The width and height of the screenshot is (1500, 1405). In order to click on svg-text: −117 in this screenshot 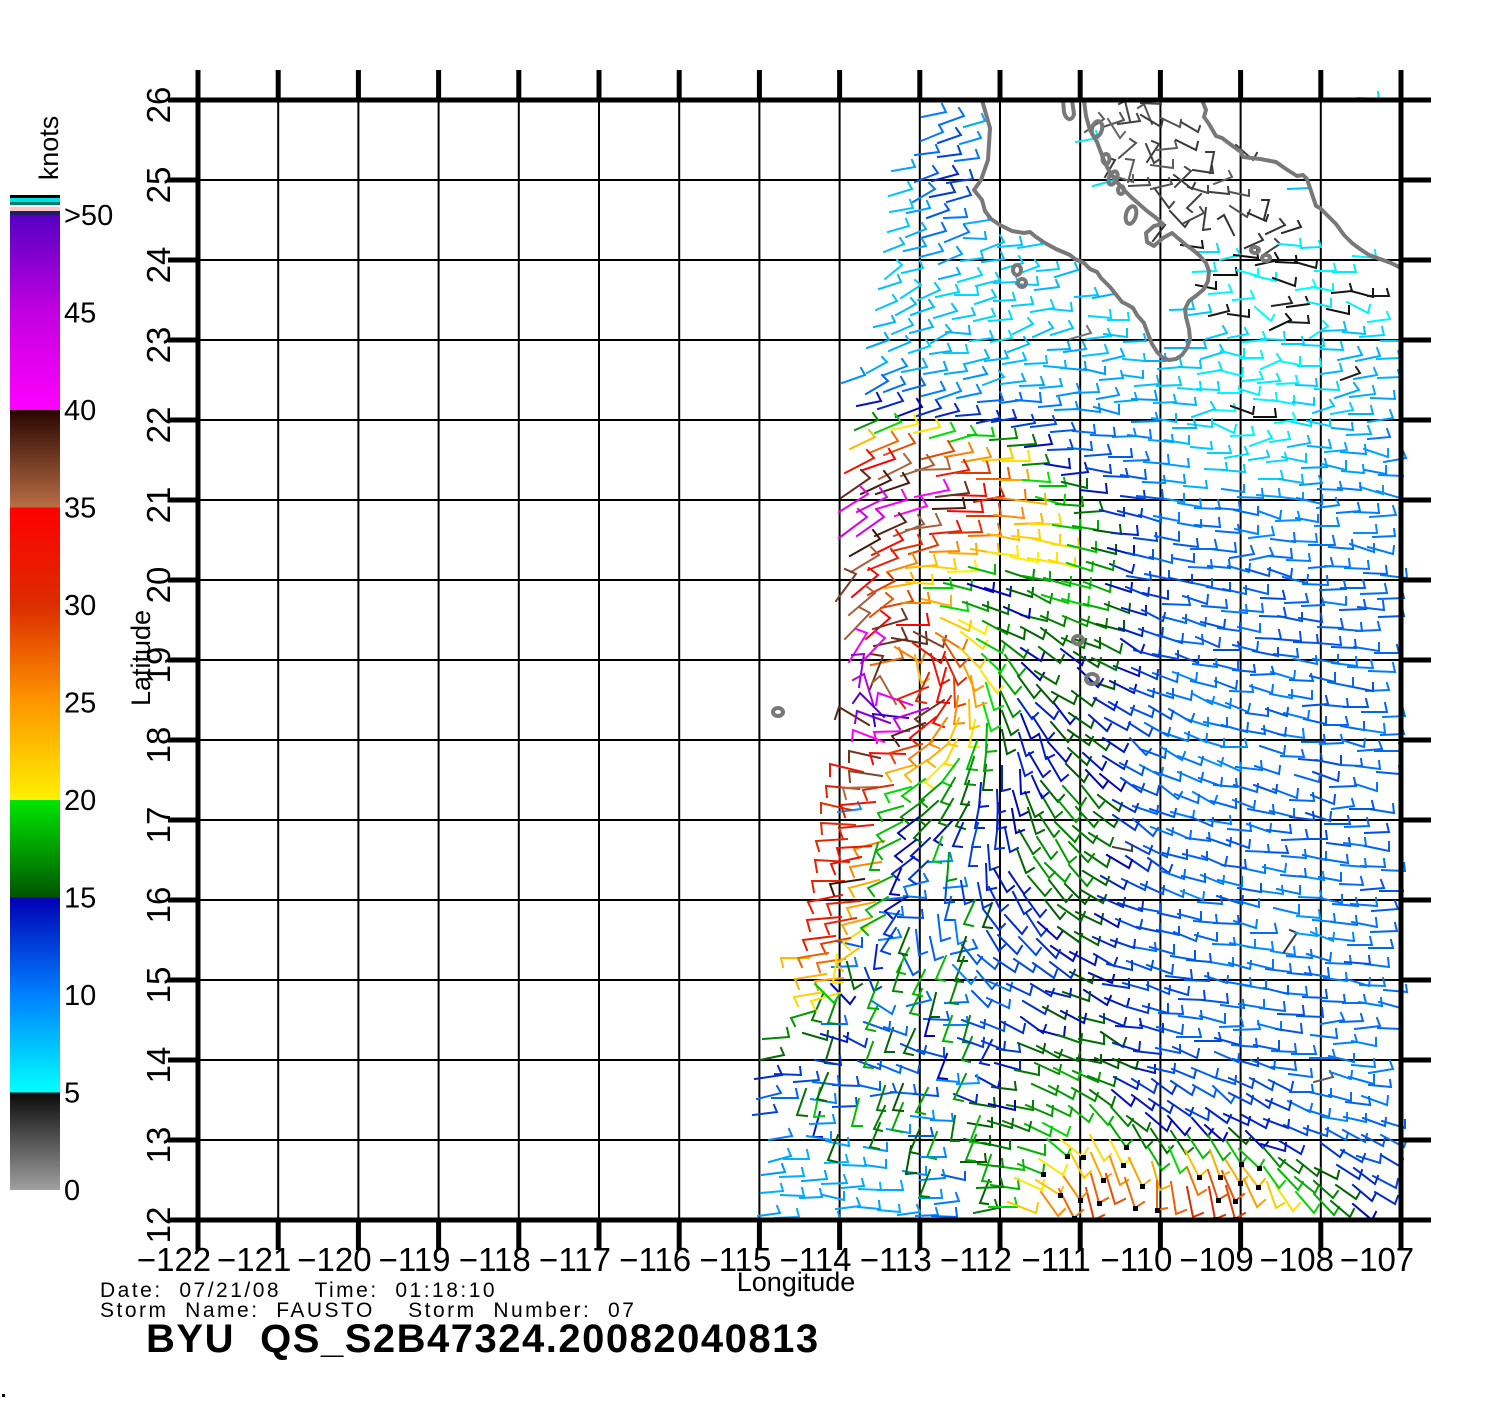, I will do `click(575, 1259)`.